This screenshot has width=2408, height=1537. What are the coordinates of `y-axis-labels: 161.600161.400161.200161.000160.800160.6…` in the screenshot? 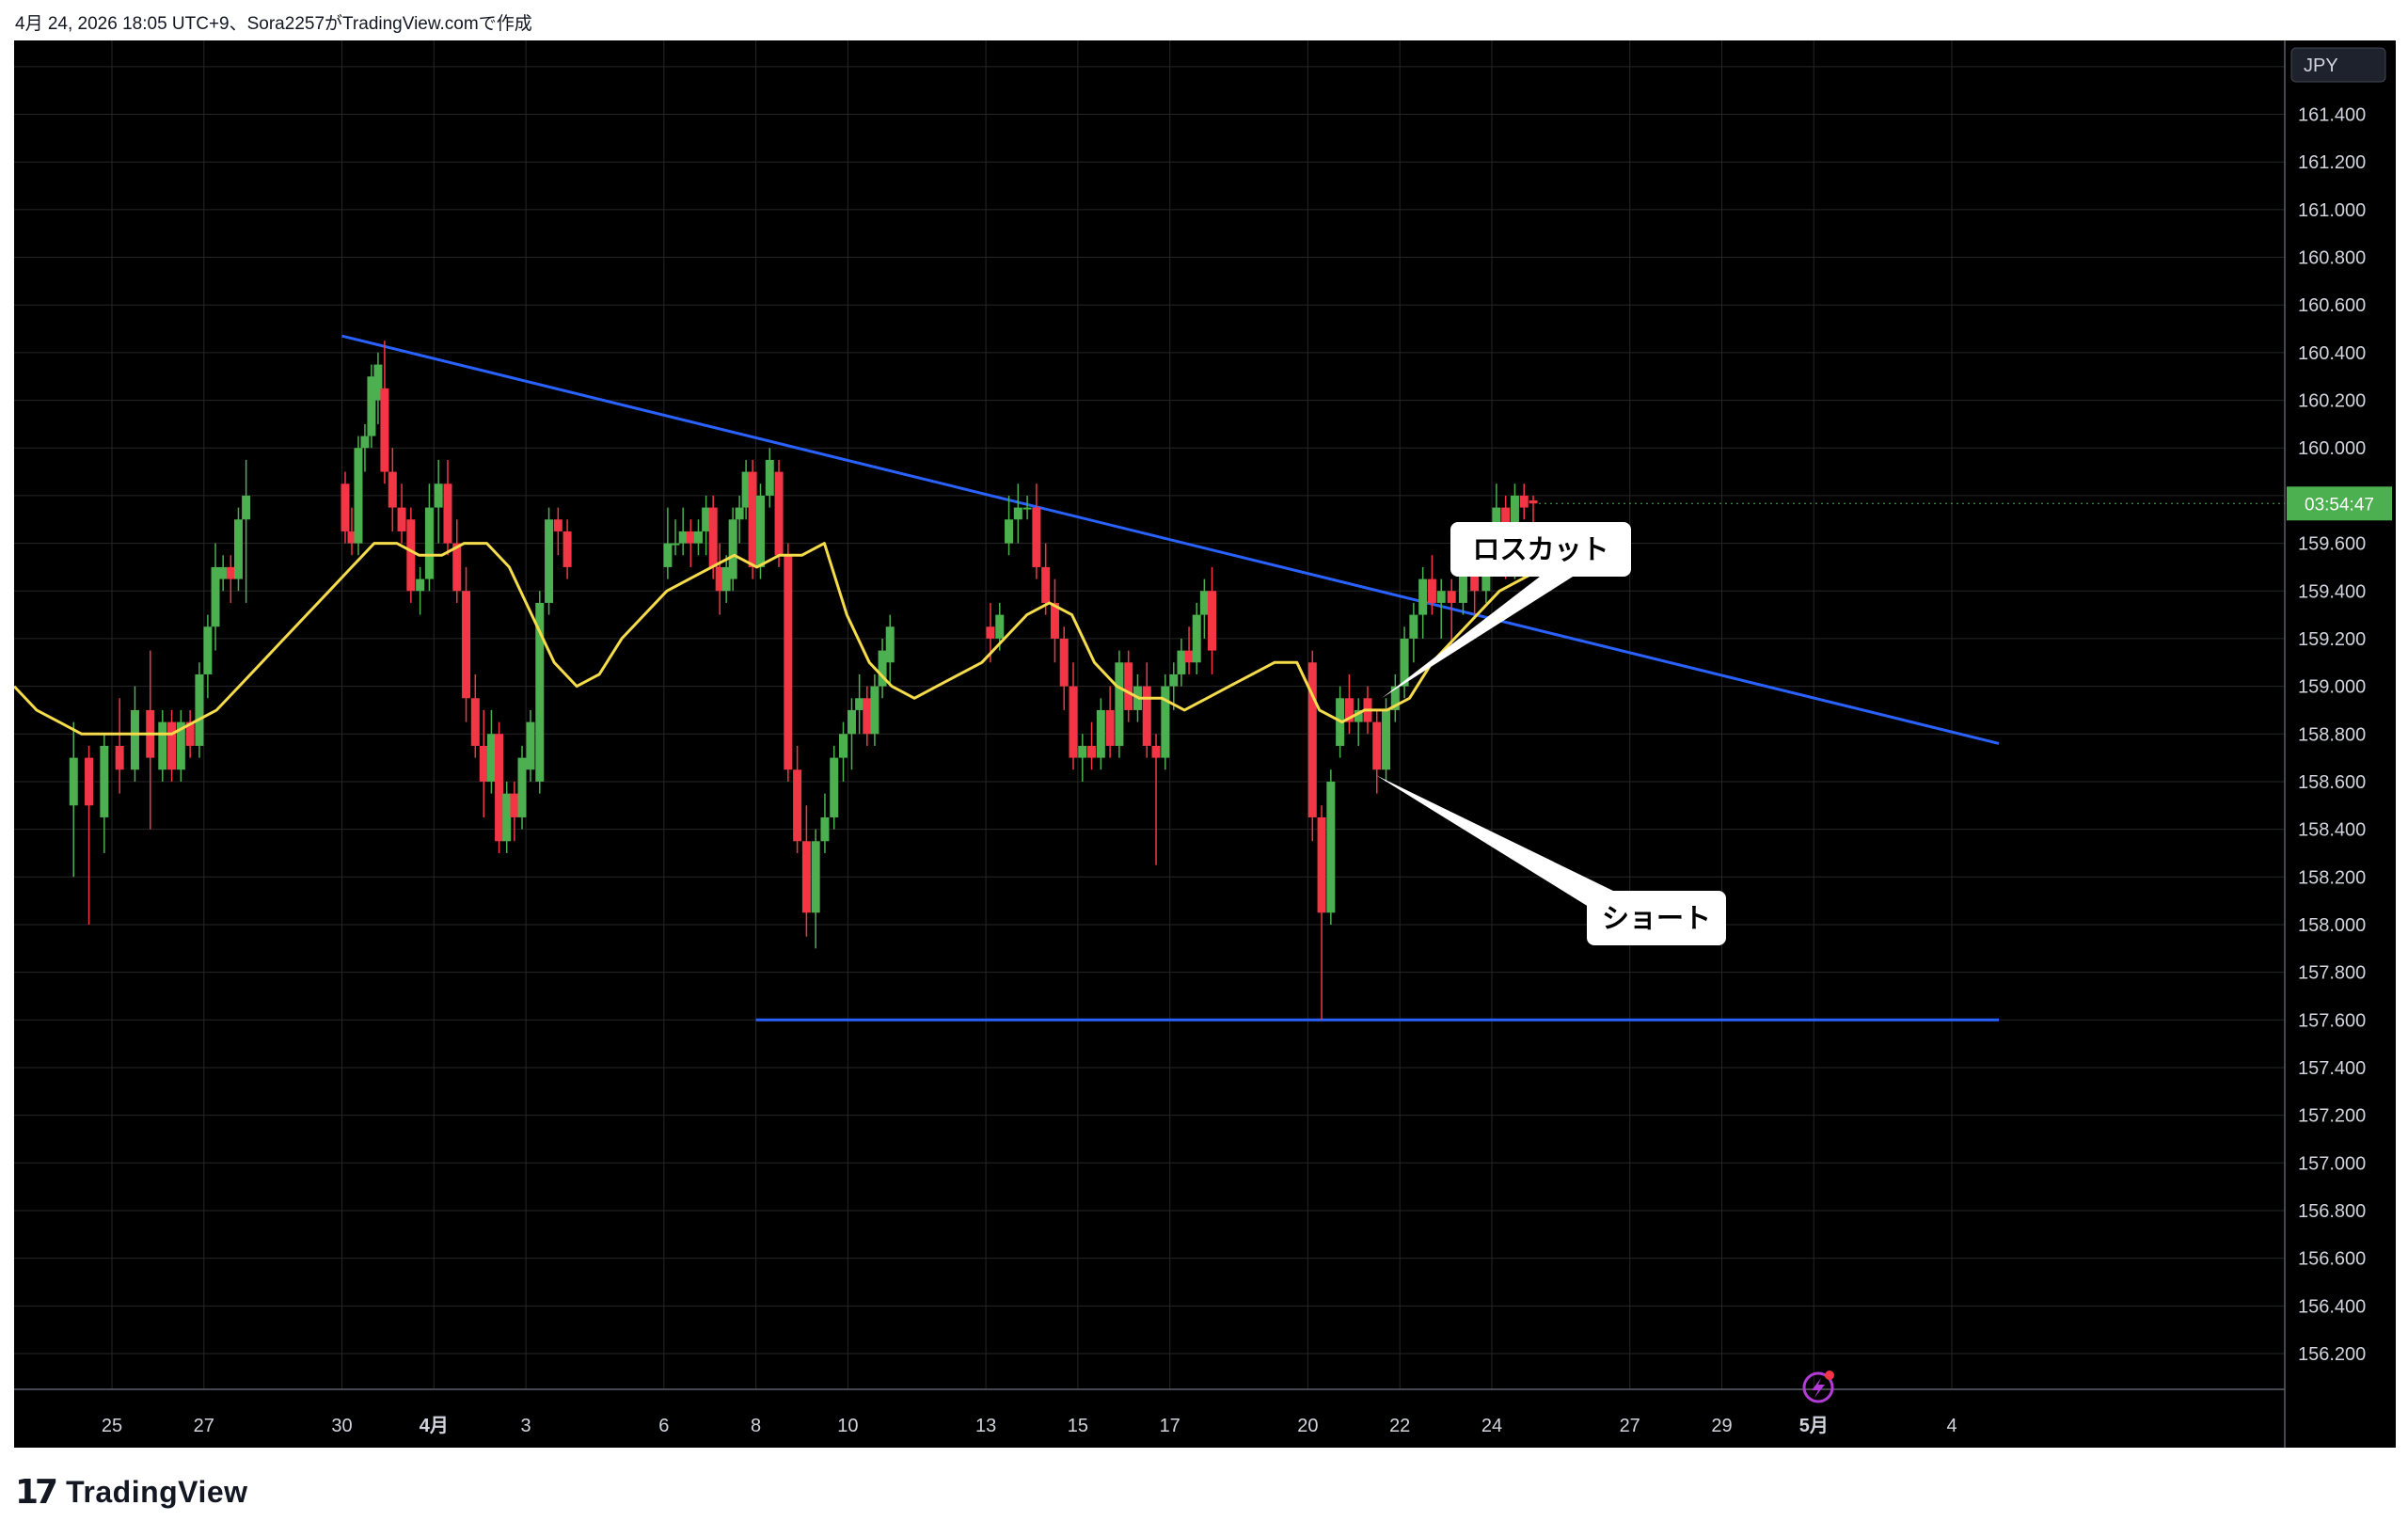 It's located at (2332, 711).